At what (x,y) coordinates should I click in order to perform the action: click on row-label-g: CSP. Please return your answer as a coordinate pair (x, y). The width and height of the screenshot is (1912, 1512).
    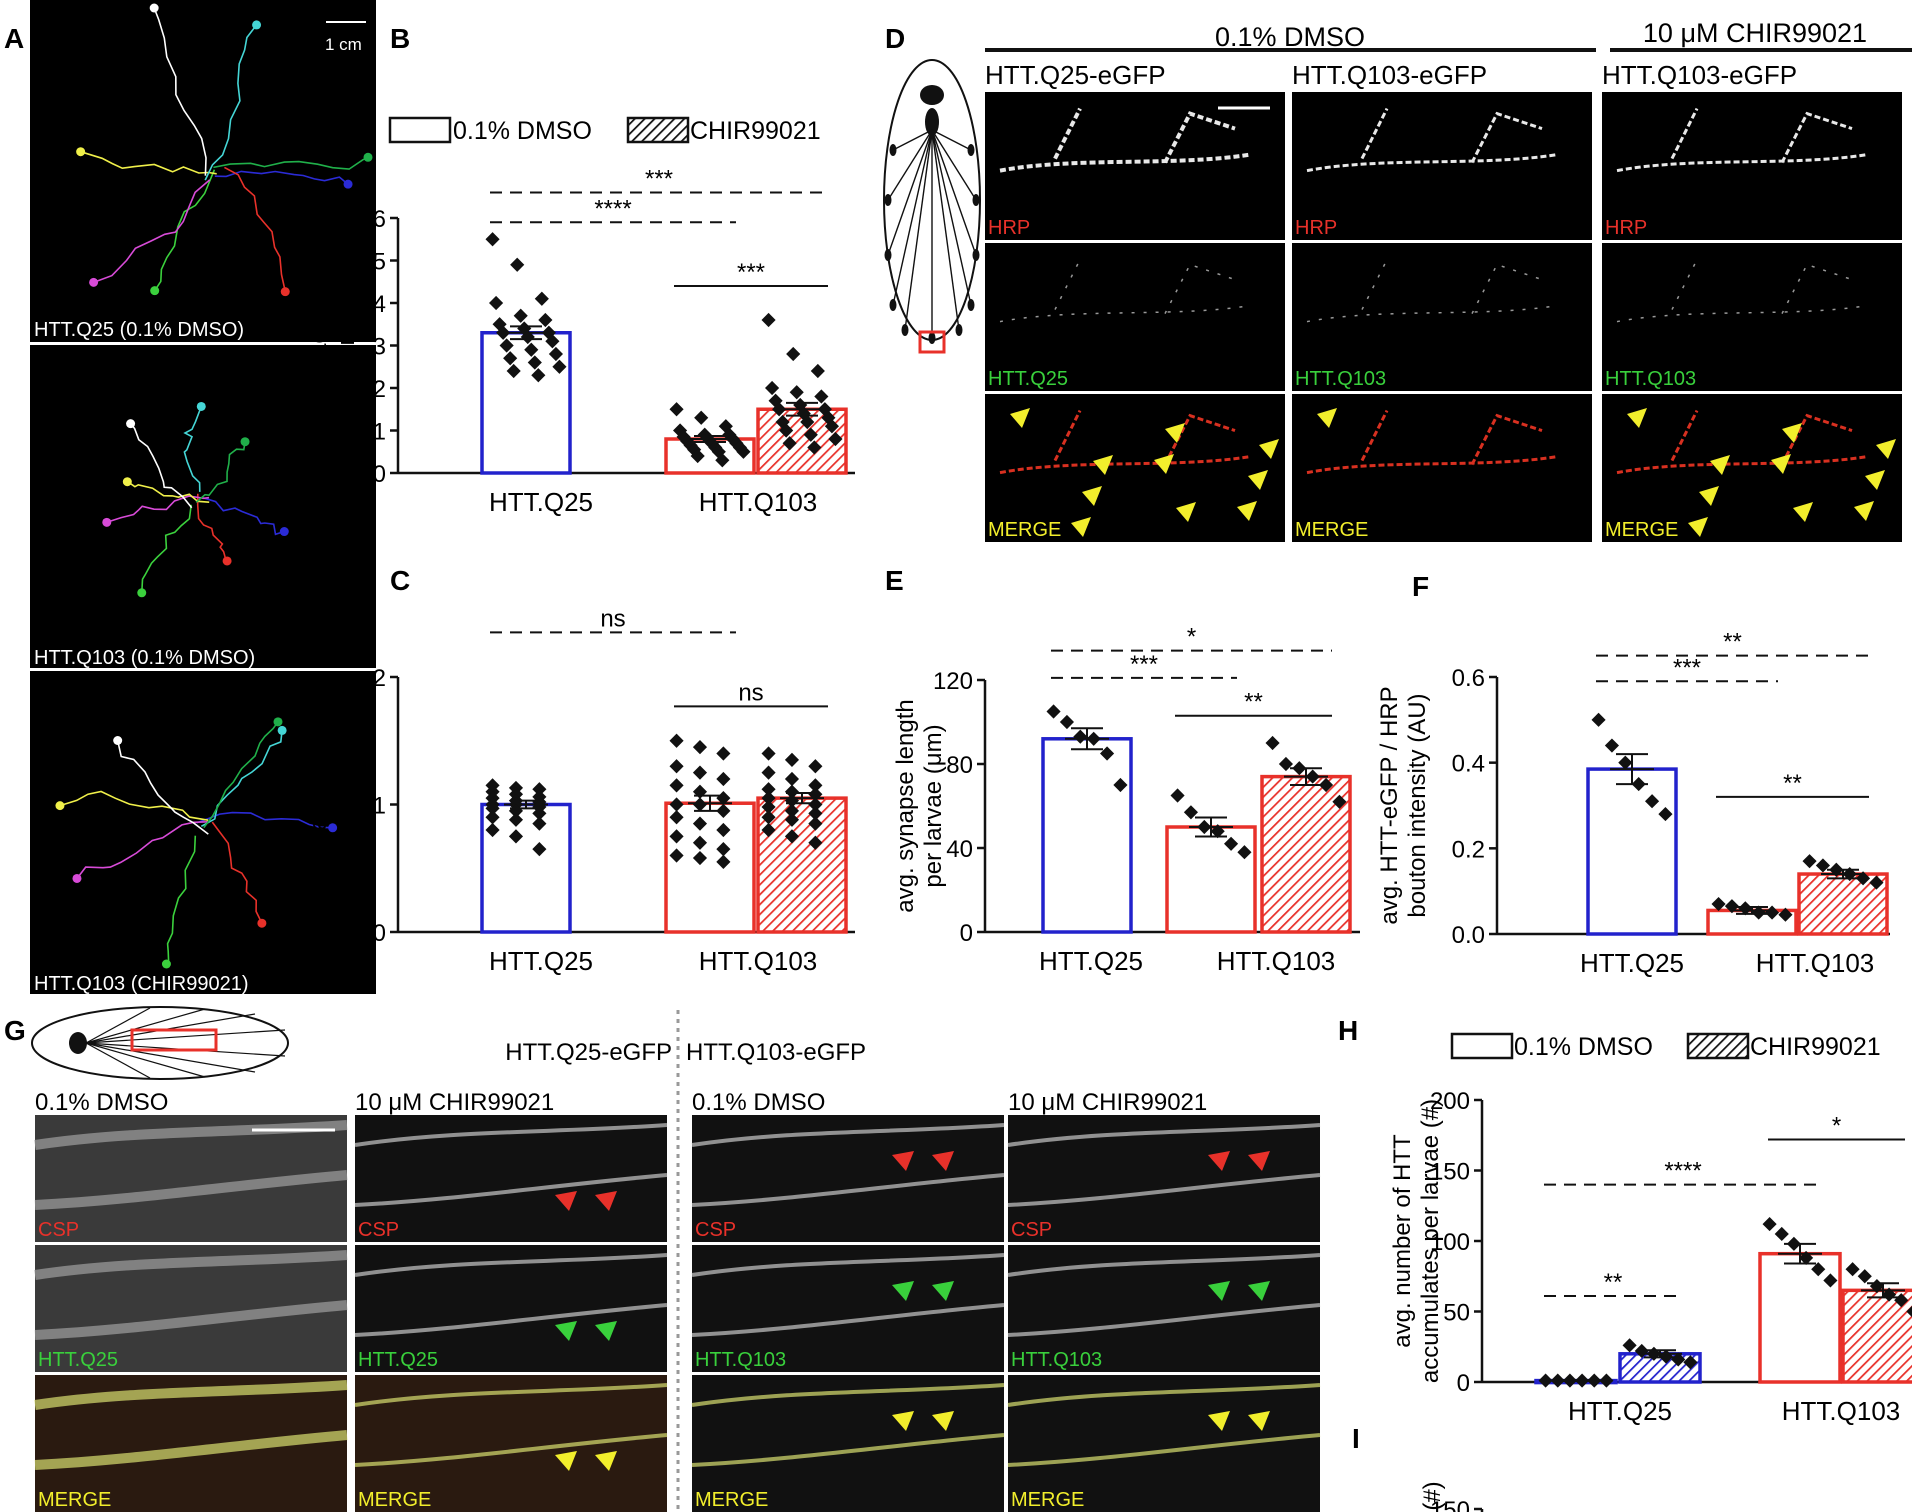
    Looking at the image, I should click on (1031, 1230).